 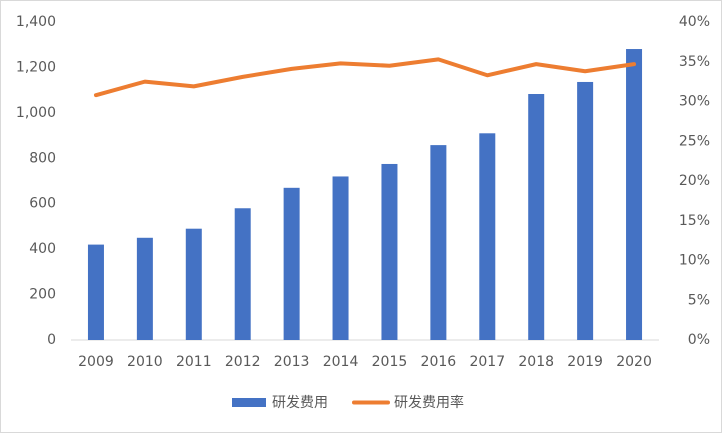 I want to click on line, so click(x=365, y=77).